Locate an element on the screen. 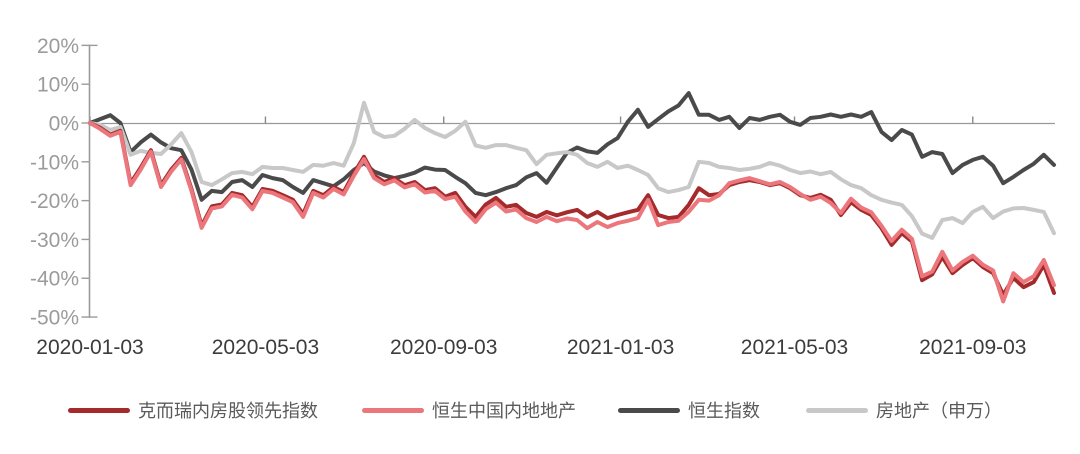 This screenshot has height=454, width=1080. y-axis-label: -50% is located at coordinates (54, 318).